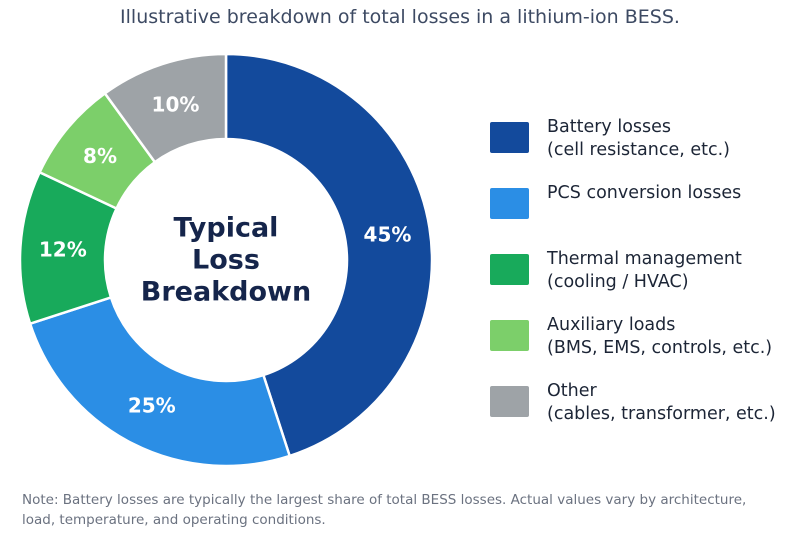  I want to click on legend-label-line: Thermal management, so click(644, 259).